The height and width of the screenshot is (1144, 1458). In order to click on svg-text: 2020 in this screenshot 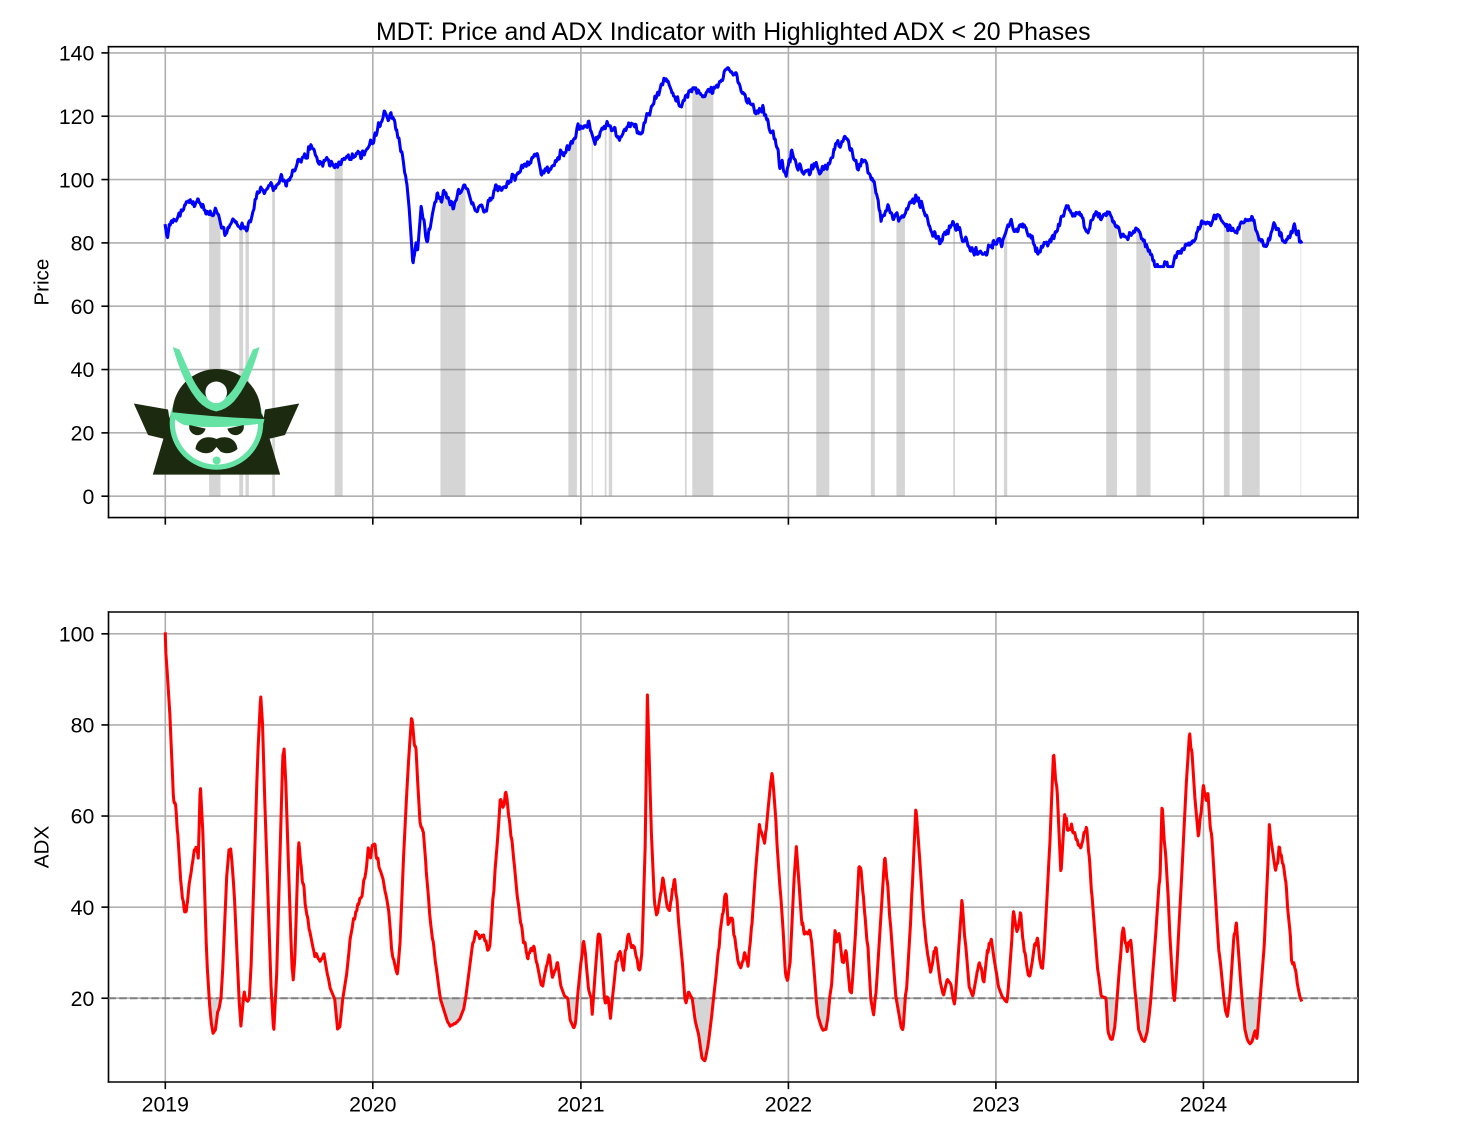, I will do `click(372, 1105)`.